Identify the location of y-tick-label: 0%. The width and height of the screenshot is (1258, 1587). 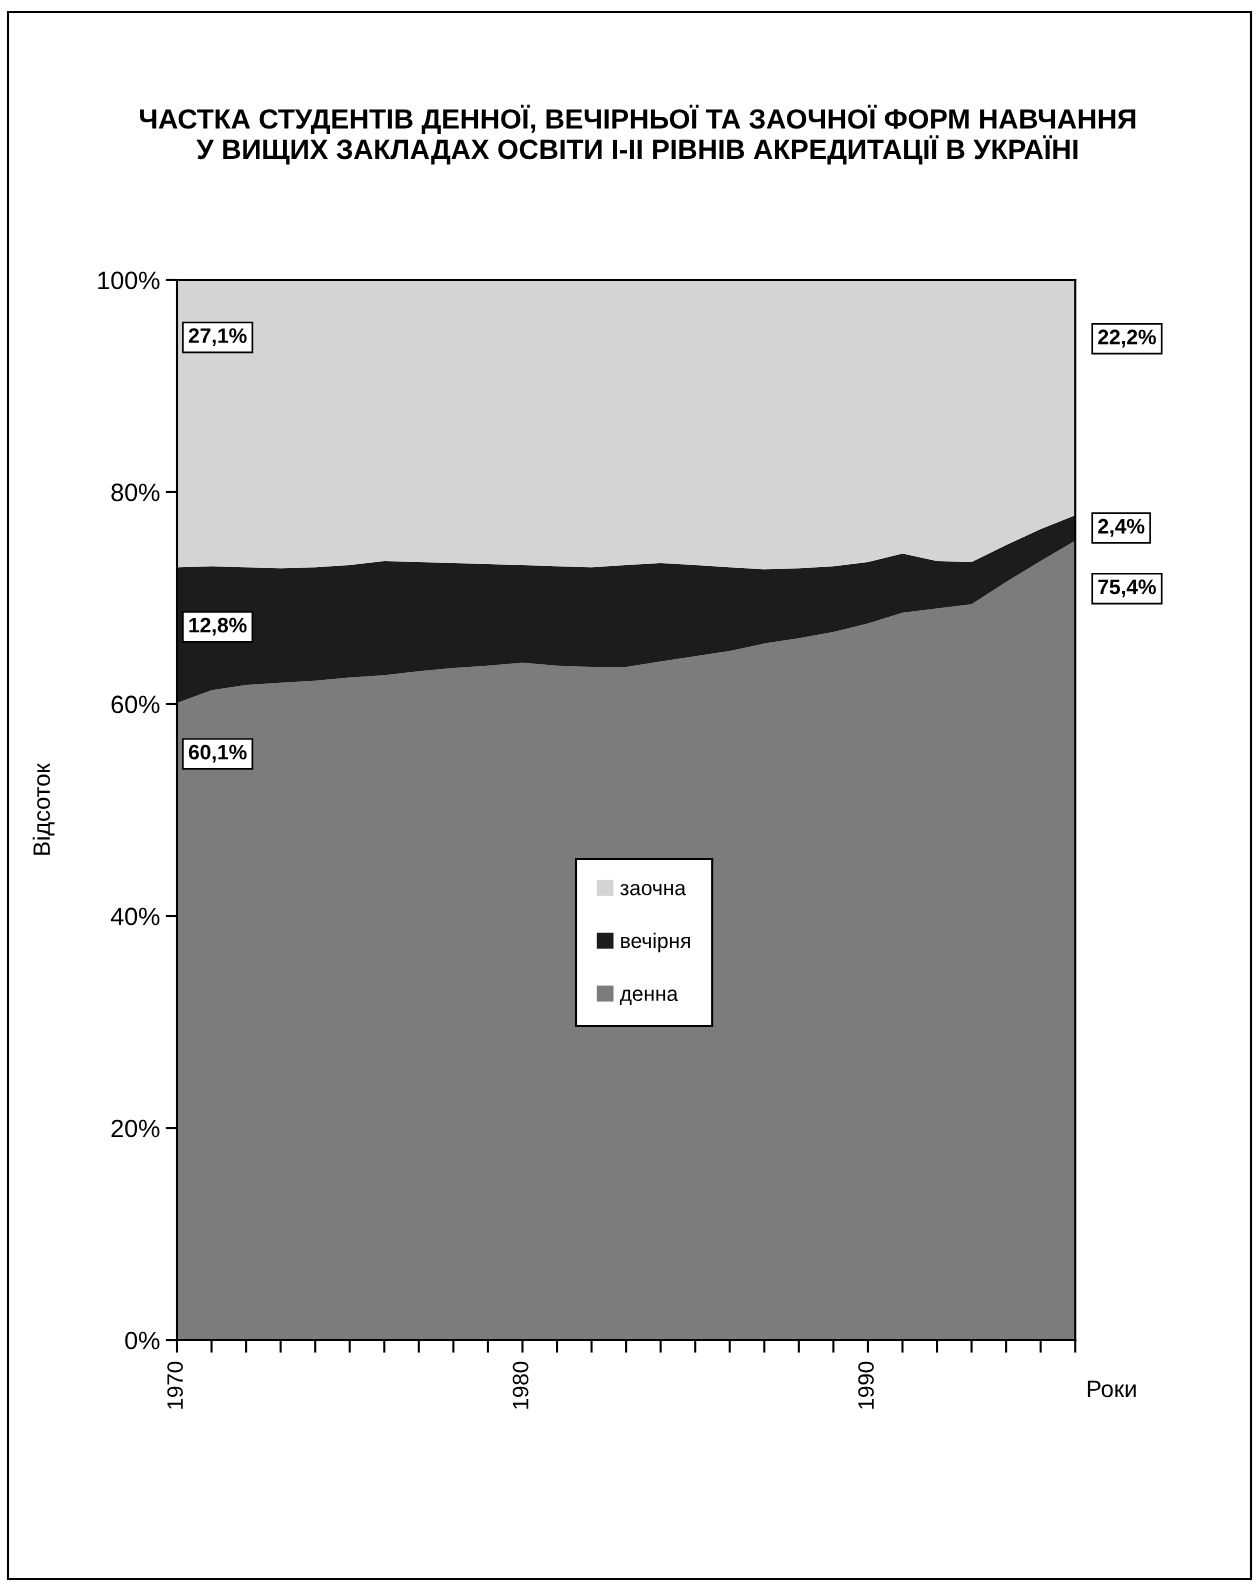
(142, 1340).